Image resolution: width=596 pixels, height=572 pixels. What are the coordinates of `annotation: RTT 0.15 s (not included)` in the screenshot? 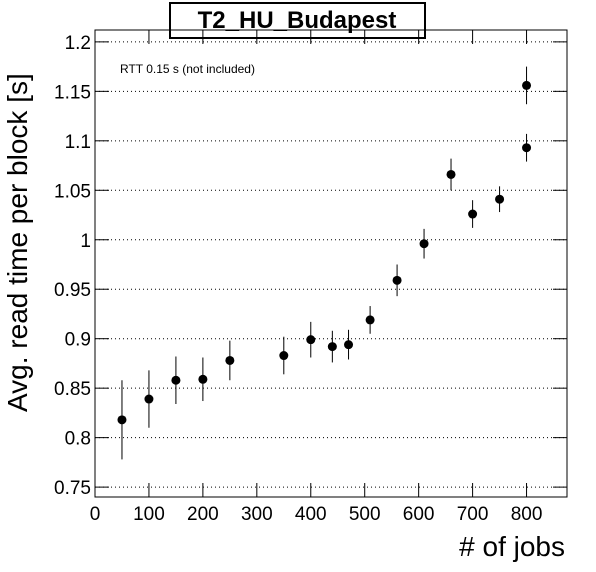 It's located at (187, 69).